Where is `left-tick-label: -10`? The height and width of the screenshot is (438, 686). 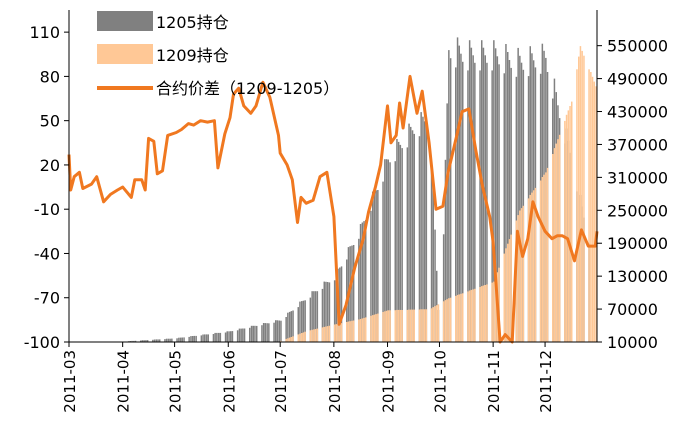
left-tick-label: -10 is located at coordinates (47, 209).